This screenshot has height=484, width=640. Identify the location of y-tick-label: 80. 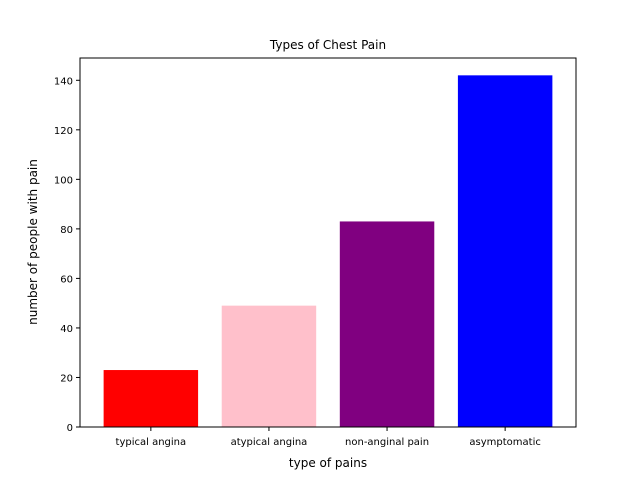
(66, 230).